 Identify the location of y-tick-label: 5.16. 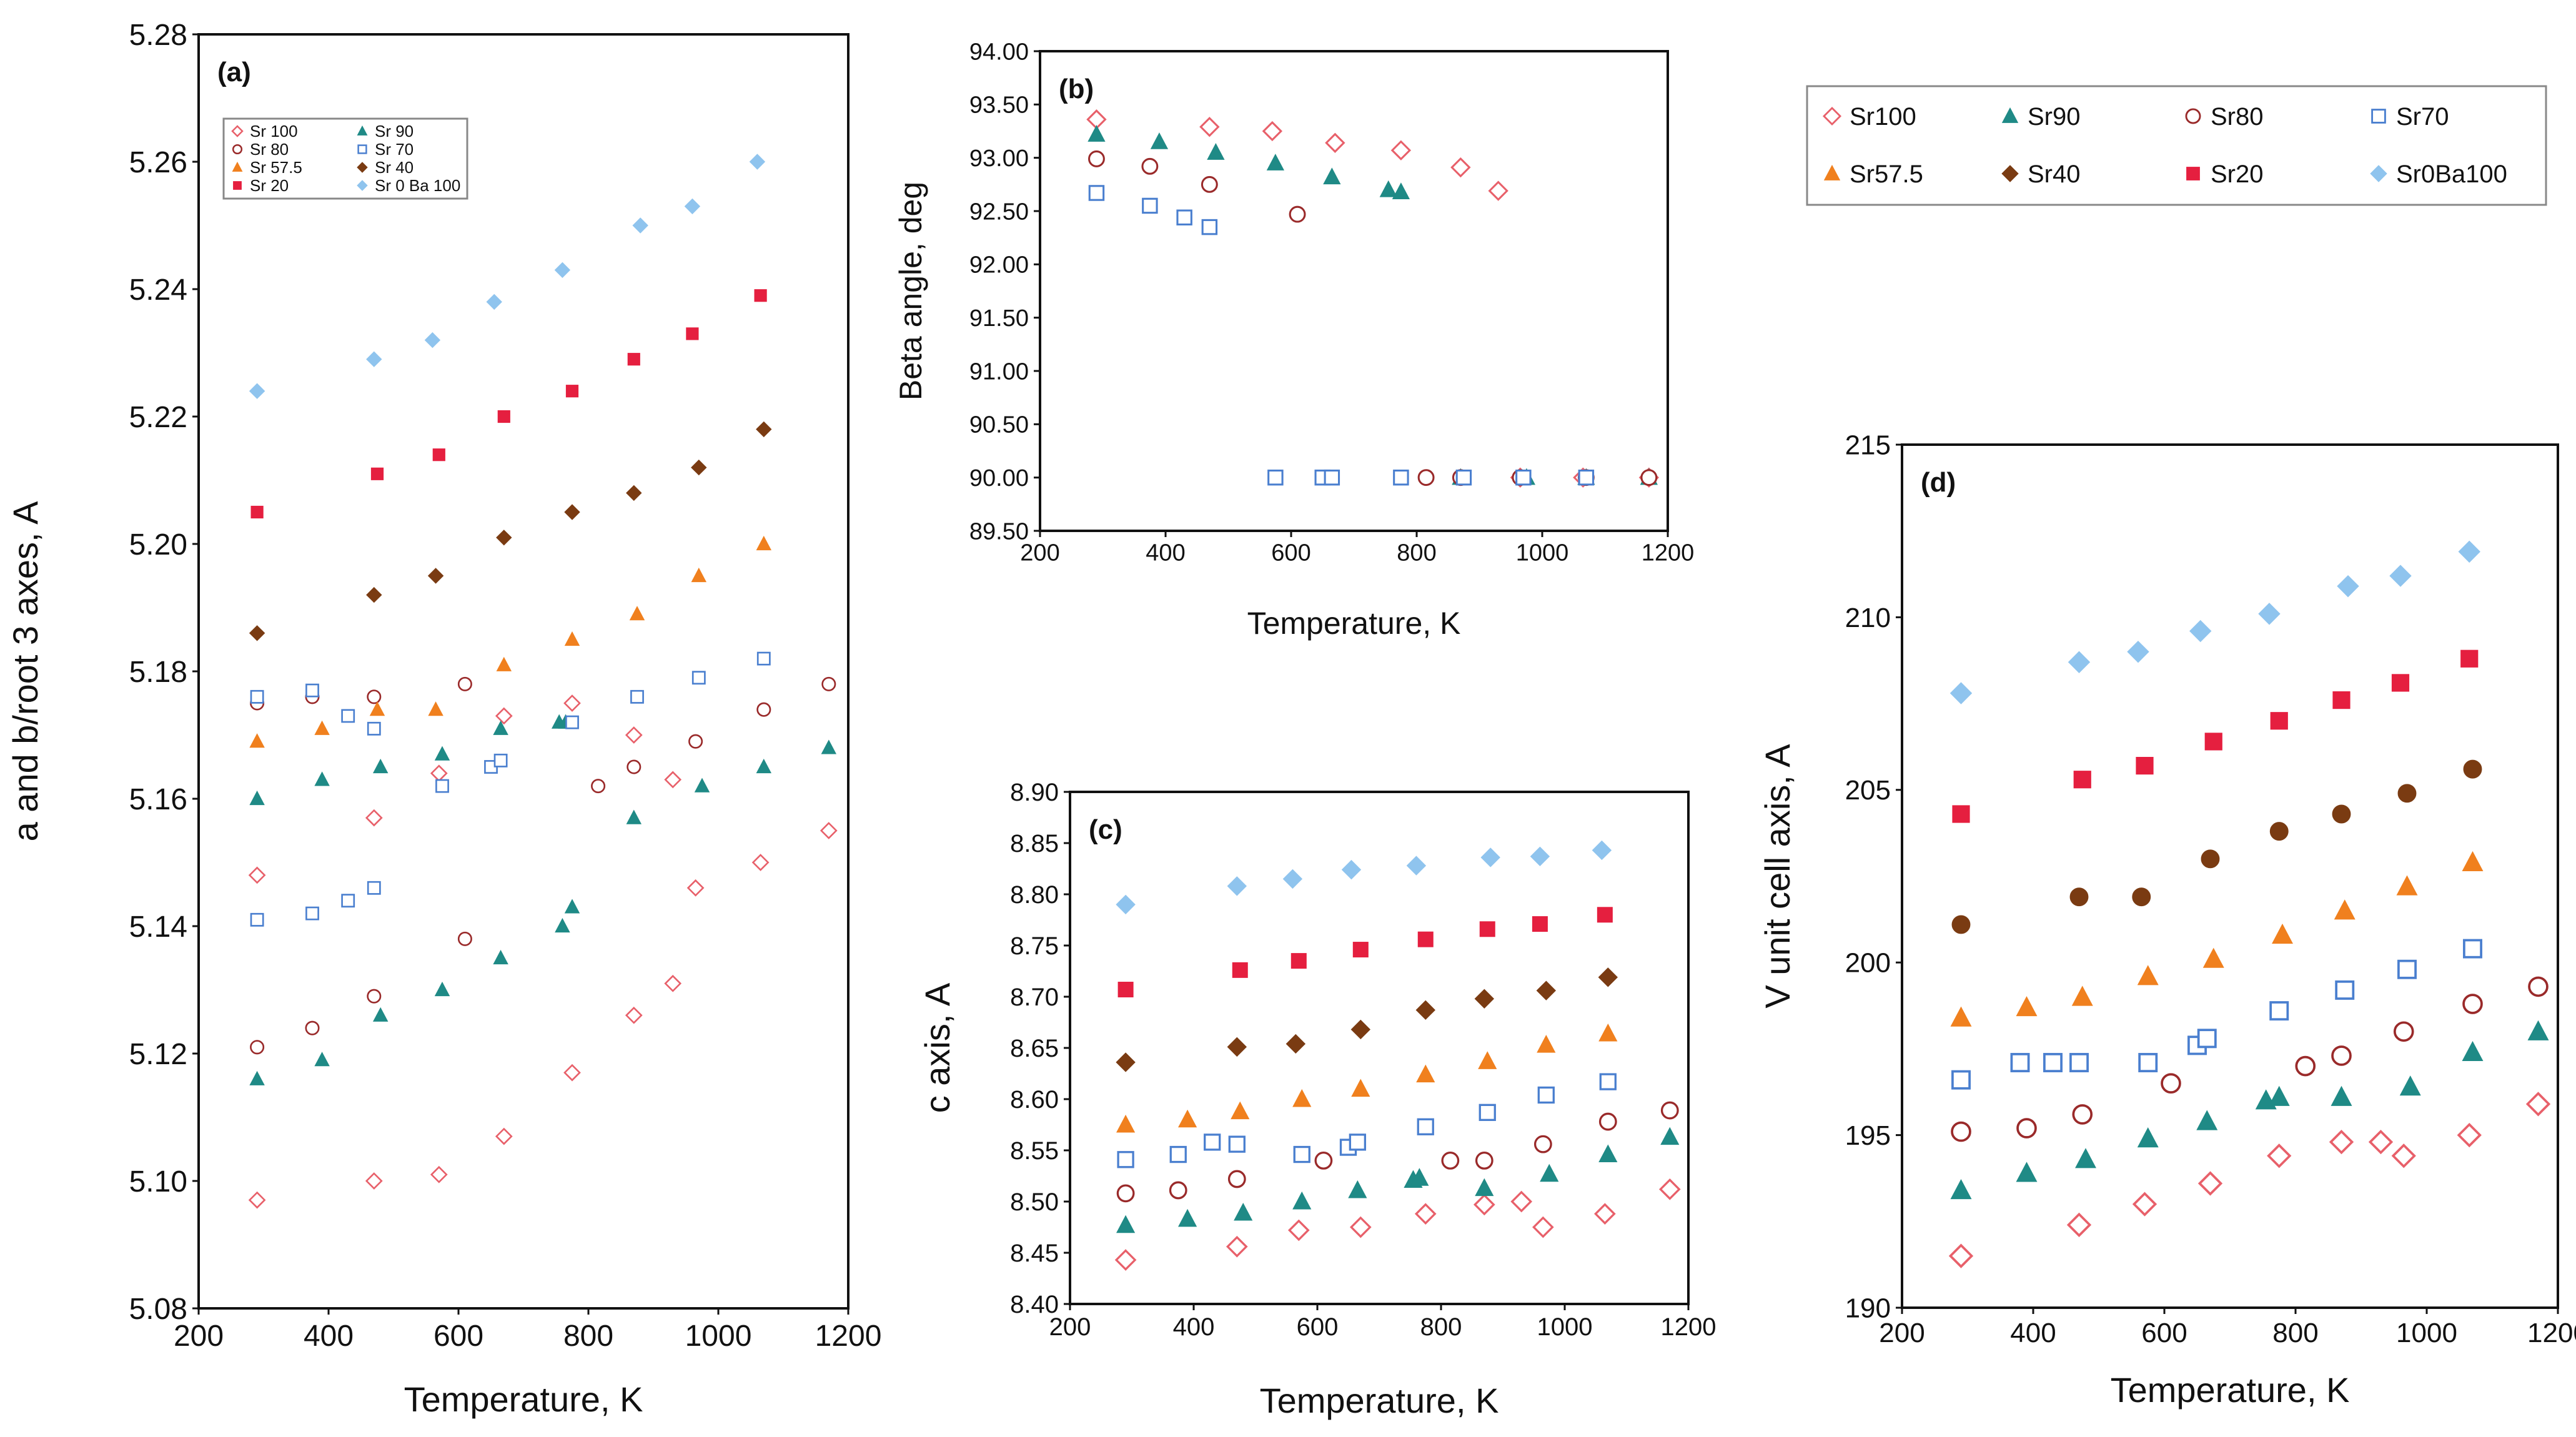
(158, 800).